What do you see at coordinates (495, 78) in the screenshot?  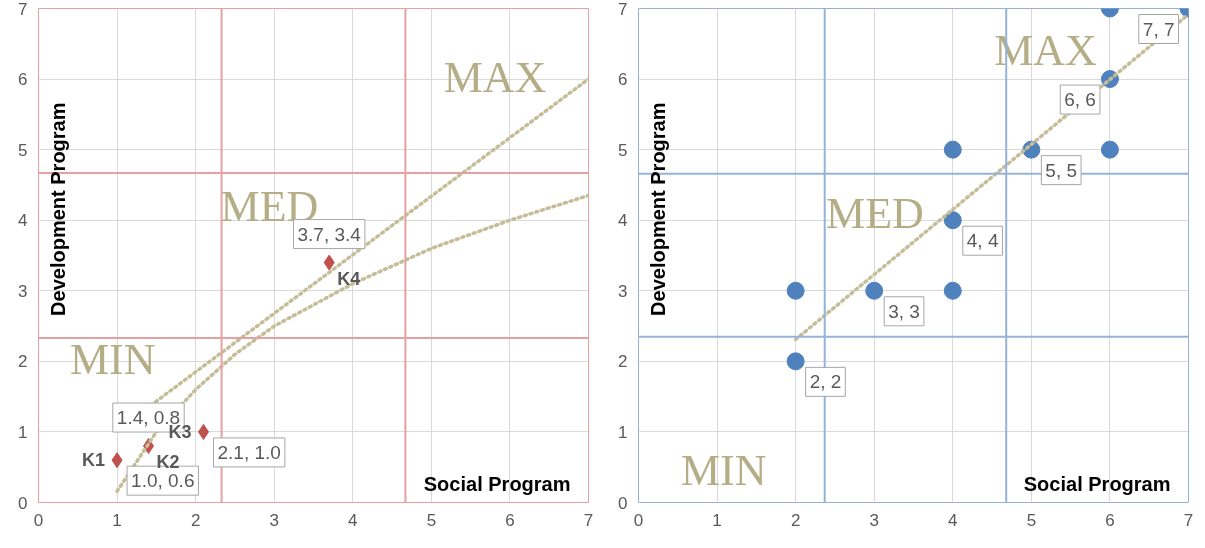 I see `annotation: MAX` at bounding box center [495, 78].